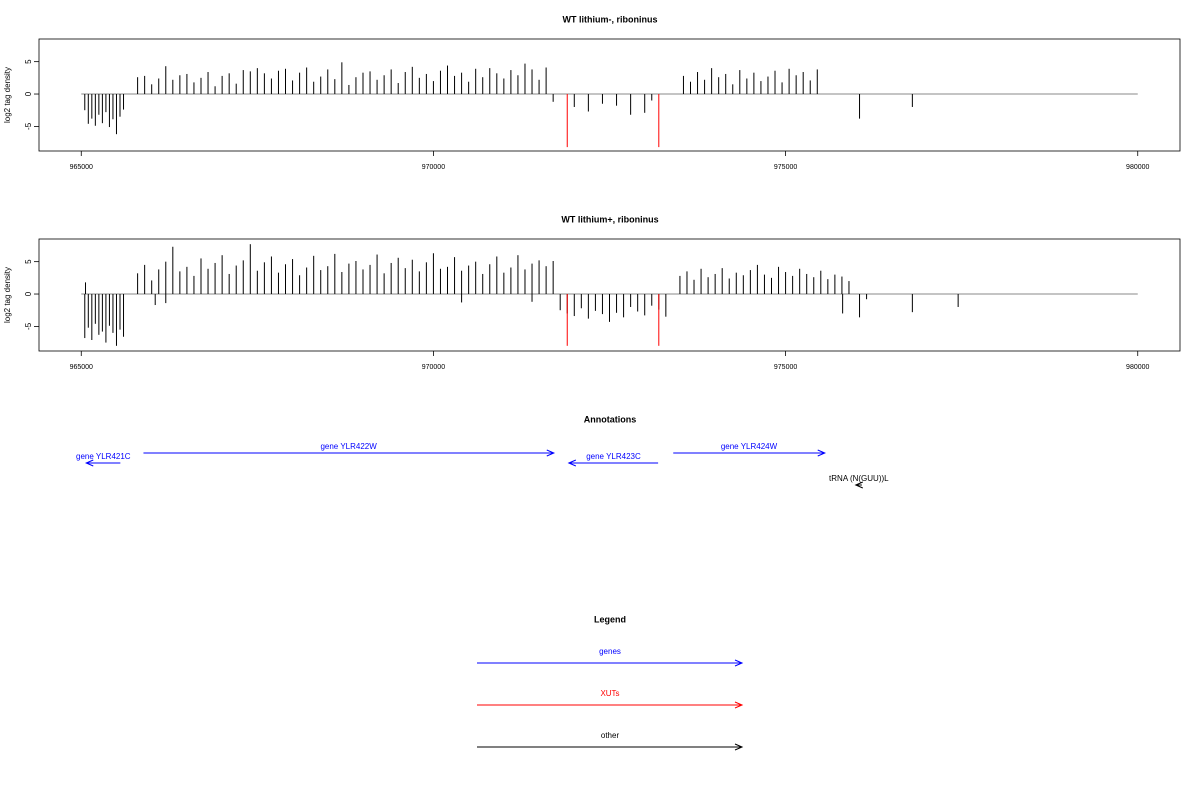  What do you see at coordinates (610, 619) in the screenshot?
I see `legend-title: Legend` at bounding box center [610, 619].